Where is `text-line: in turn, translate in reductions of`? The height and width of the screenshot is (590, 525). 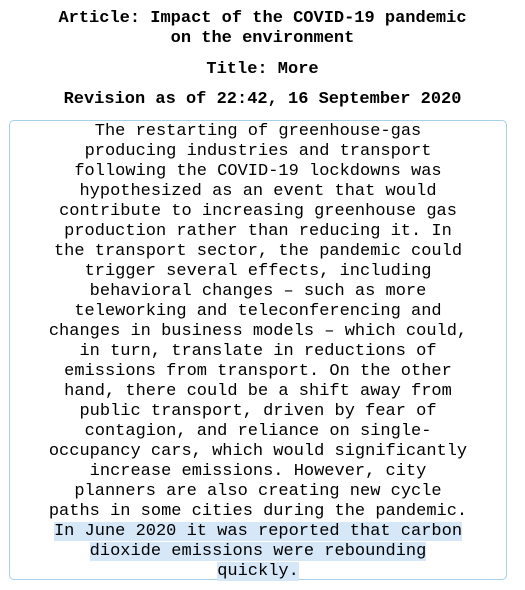 text-line: in turn, translate in reductions of is located at coordinates (258, 351).